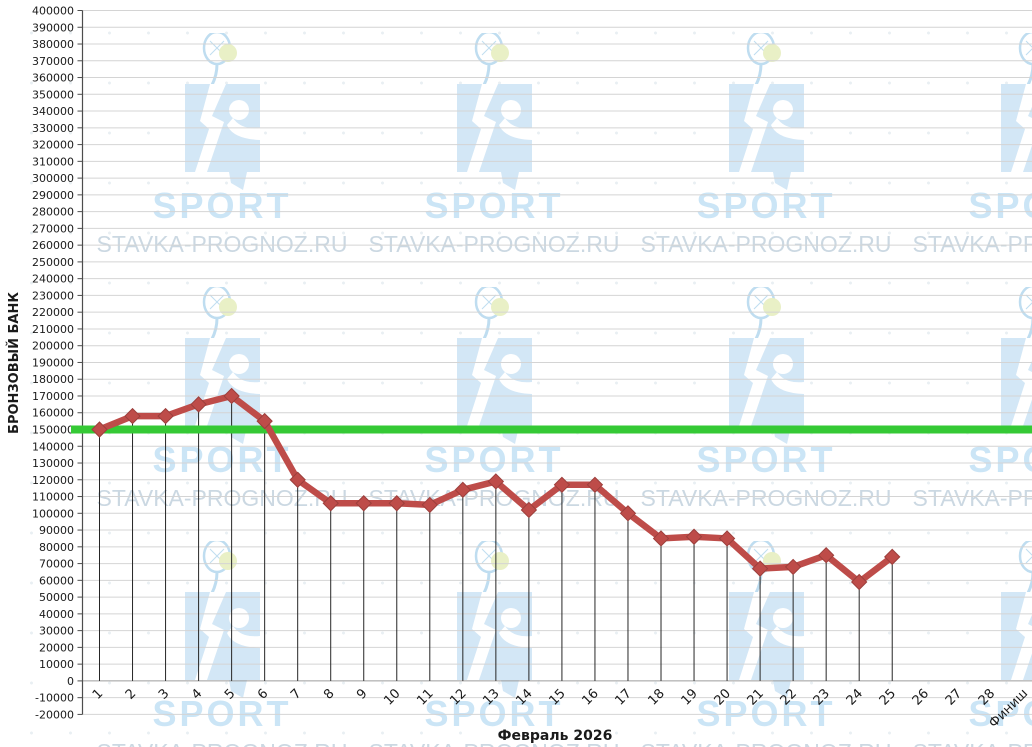  I want to click on y-tick-label: 210000, so click(53, 329).